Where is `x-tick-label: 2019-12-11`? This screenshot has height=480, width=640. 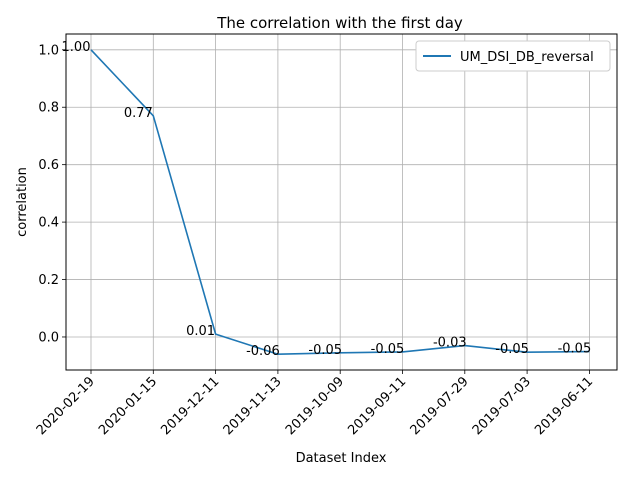
x-tick-label: 2019-12-11 is located at coordinates (190, 406).